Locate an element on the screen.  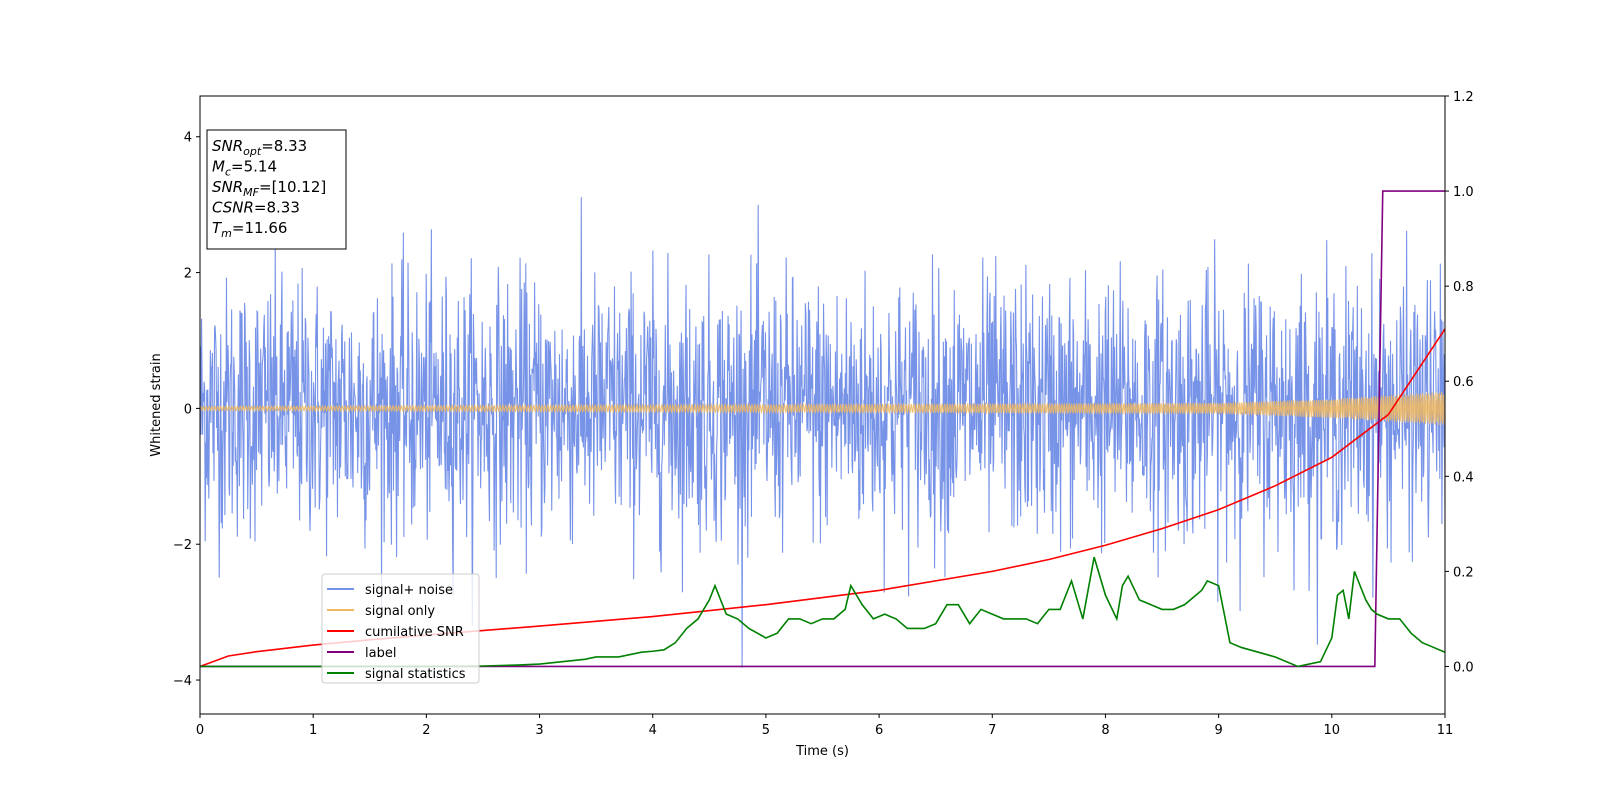
x-tick-label: 5 is located at coordinates (766, 730).